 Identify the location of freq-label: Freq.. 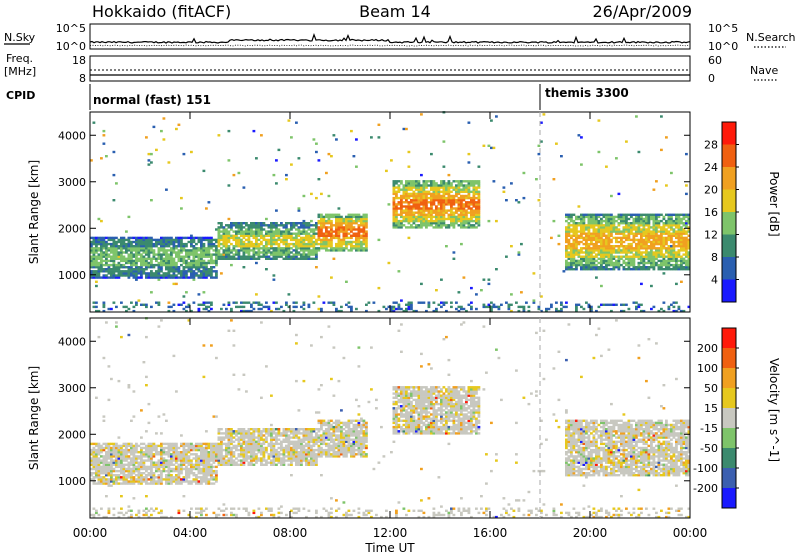
(19, 58).